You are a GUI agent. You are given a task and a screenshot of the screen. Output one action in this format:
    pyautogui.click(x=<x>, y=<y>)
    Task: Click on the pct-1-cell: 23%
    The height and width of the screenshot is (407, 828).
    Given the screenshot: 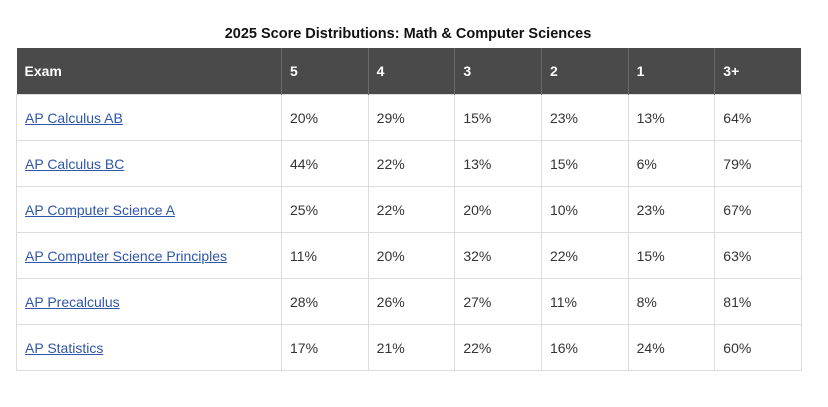 What is the action you would take?
    pyautogui.click(x=671, y=209)
    